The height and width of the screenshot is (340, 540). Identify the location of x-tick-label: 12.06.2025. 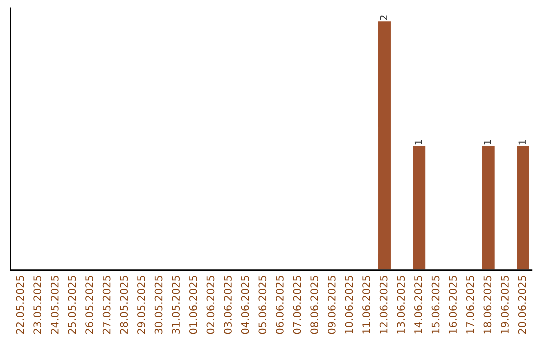
(384, 305).